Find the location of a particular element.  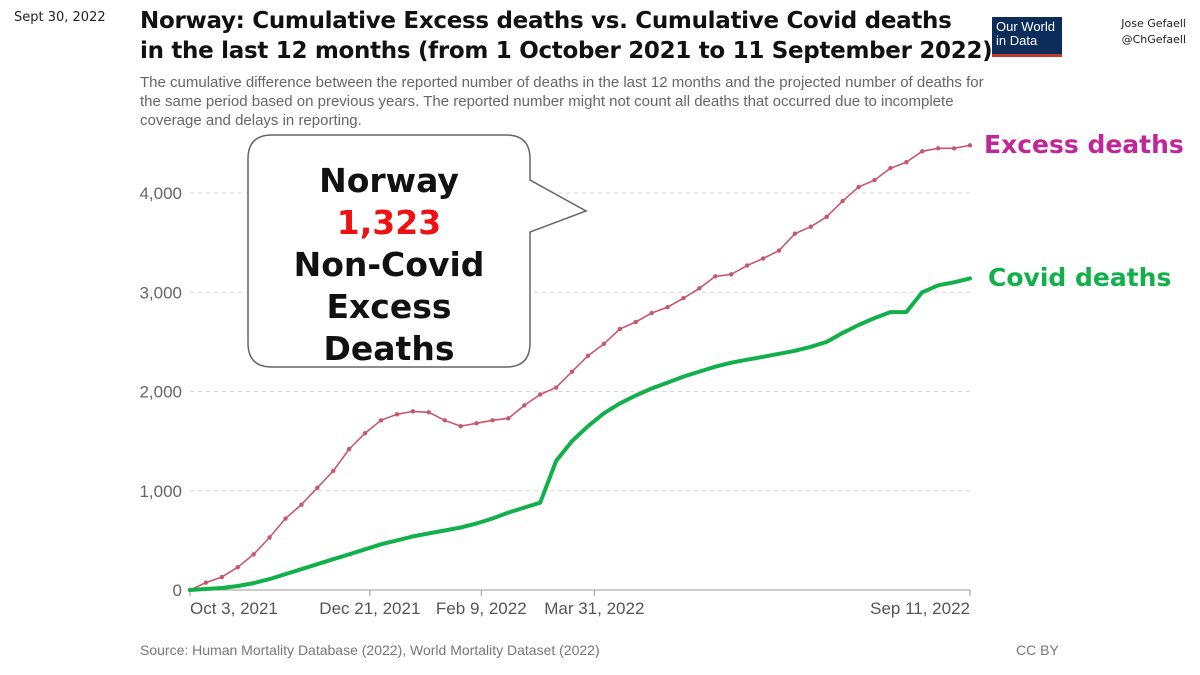

y-tick-label: 2,000 is located at coordinates (160, 392).